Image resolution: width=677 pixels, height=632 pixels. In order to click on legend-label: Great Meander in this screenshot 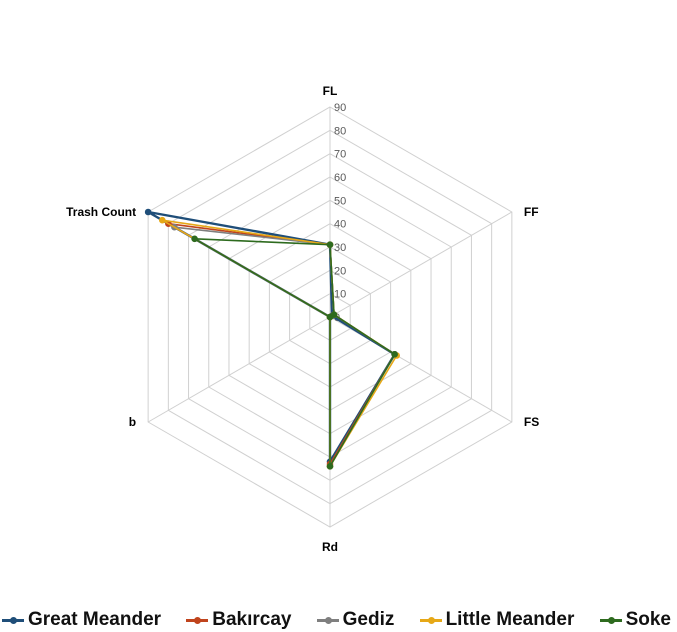, I will do `click(95, 619)`.